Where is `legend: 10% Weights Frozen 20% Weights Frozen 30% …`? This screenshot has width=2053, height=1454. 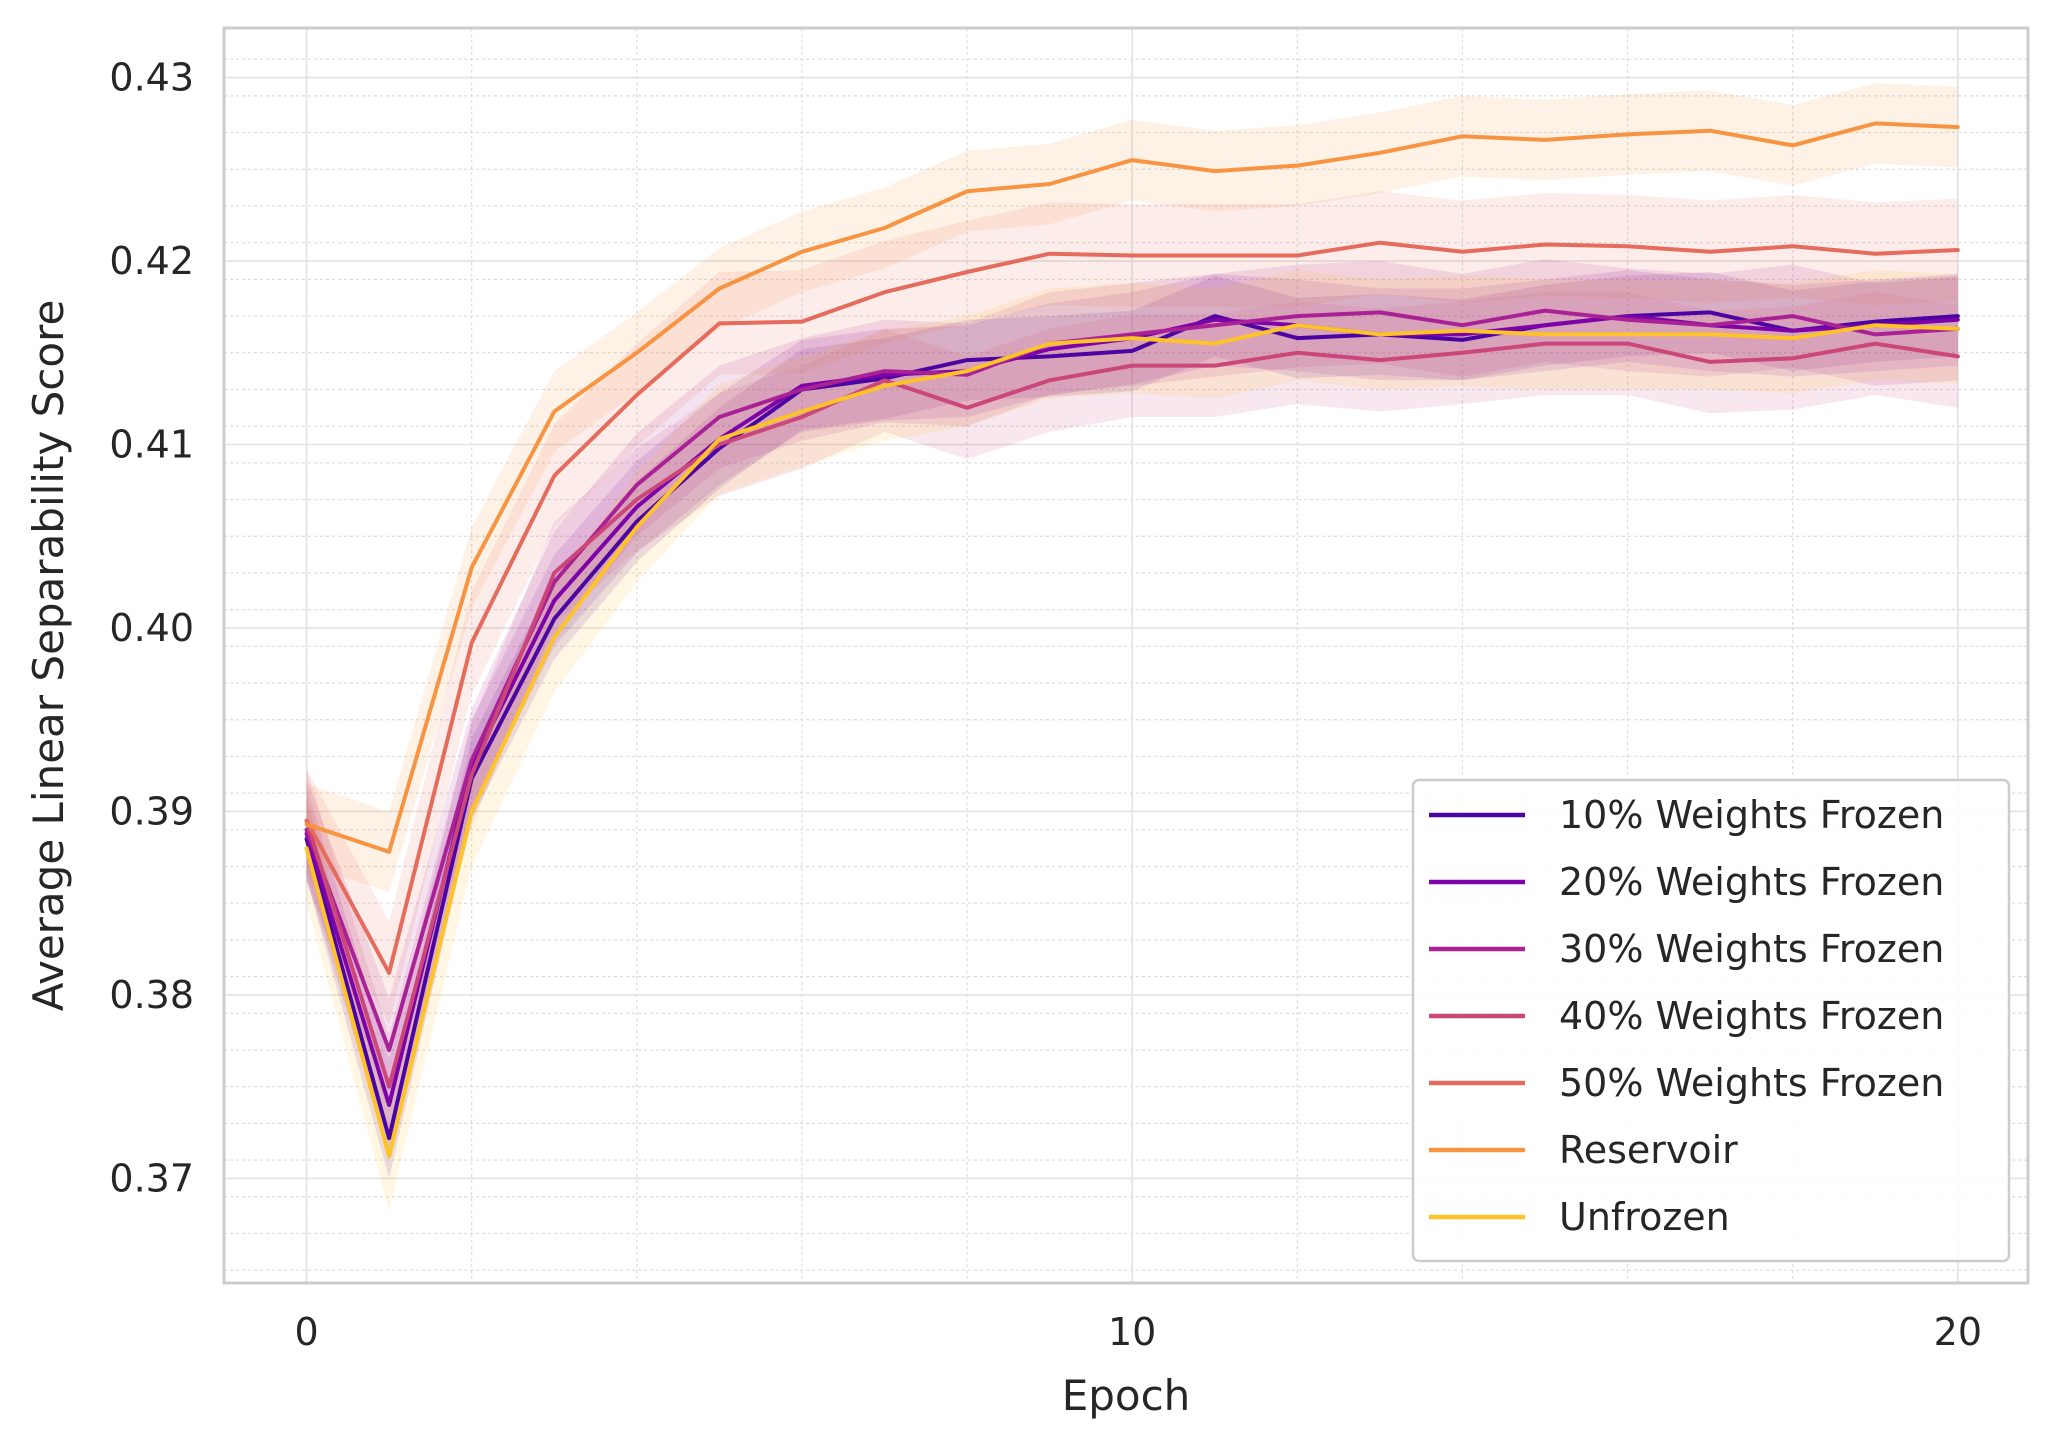
legend: 10% Weights Frozen 20% Weights Frozen 30% … is located at coordinates (1711, 1020).